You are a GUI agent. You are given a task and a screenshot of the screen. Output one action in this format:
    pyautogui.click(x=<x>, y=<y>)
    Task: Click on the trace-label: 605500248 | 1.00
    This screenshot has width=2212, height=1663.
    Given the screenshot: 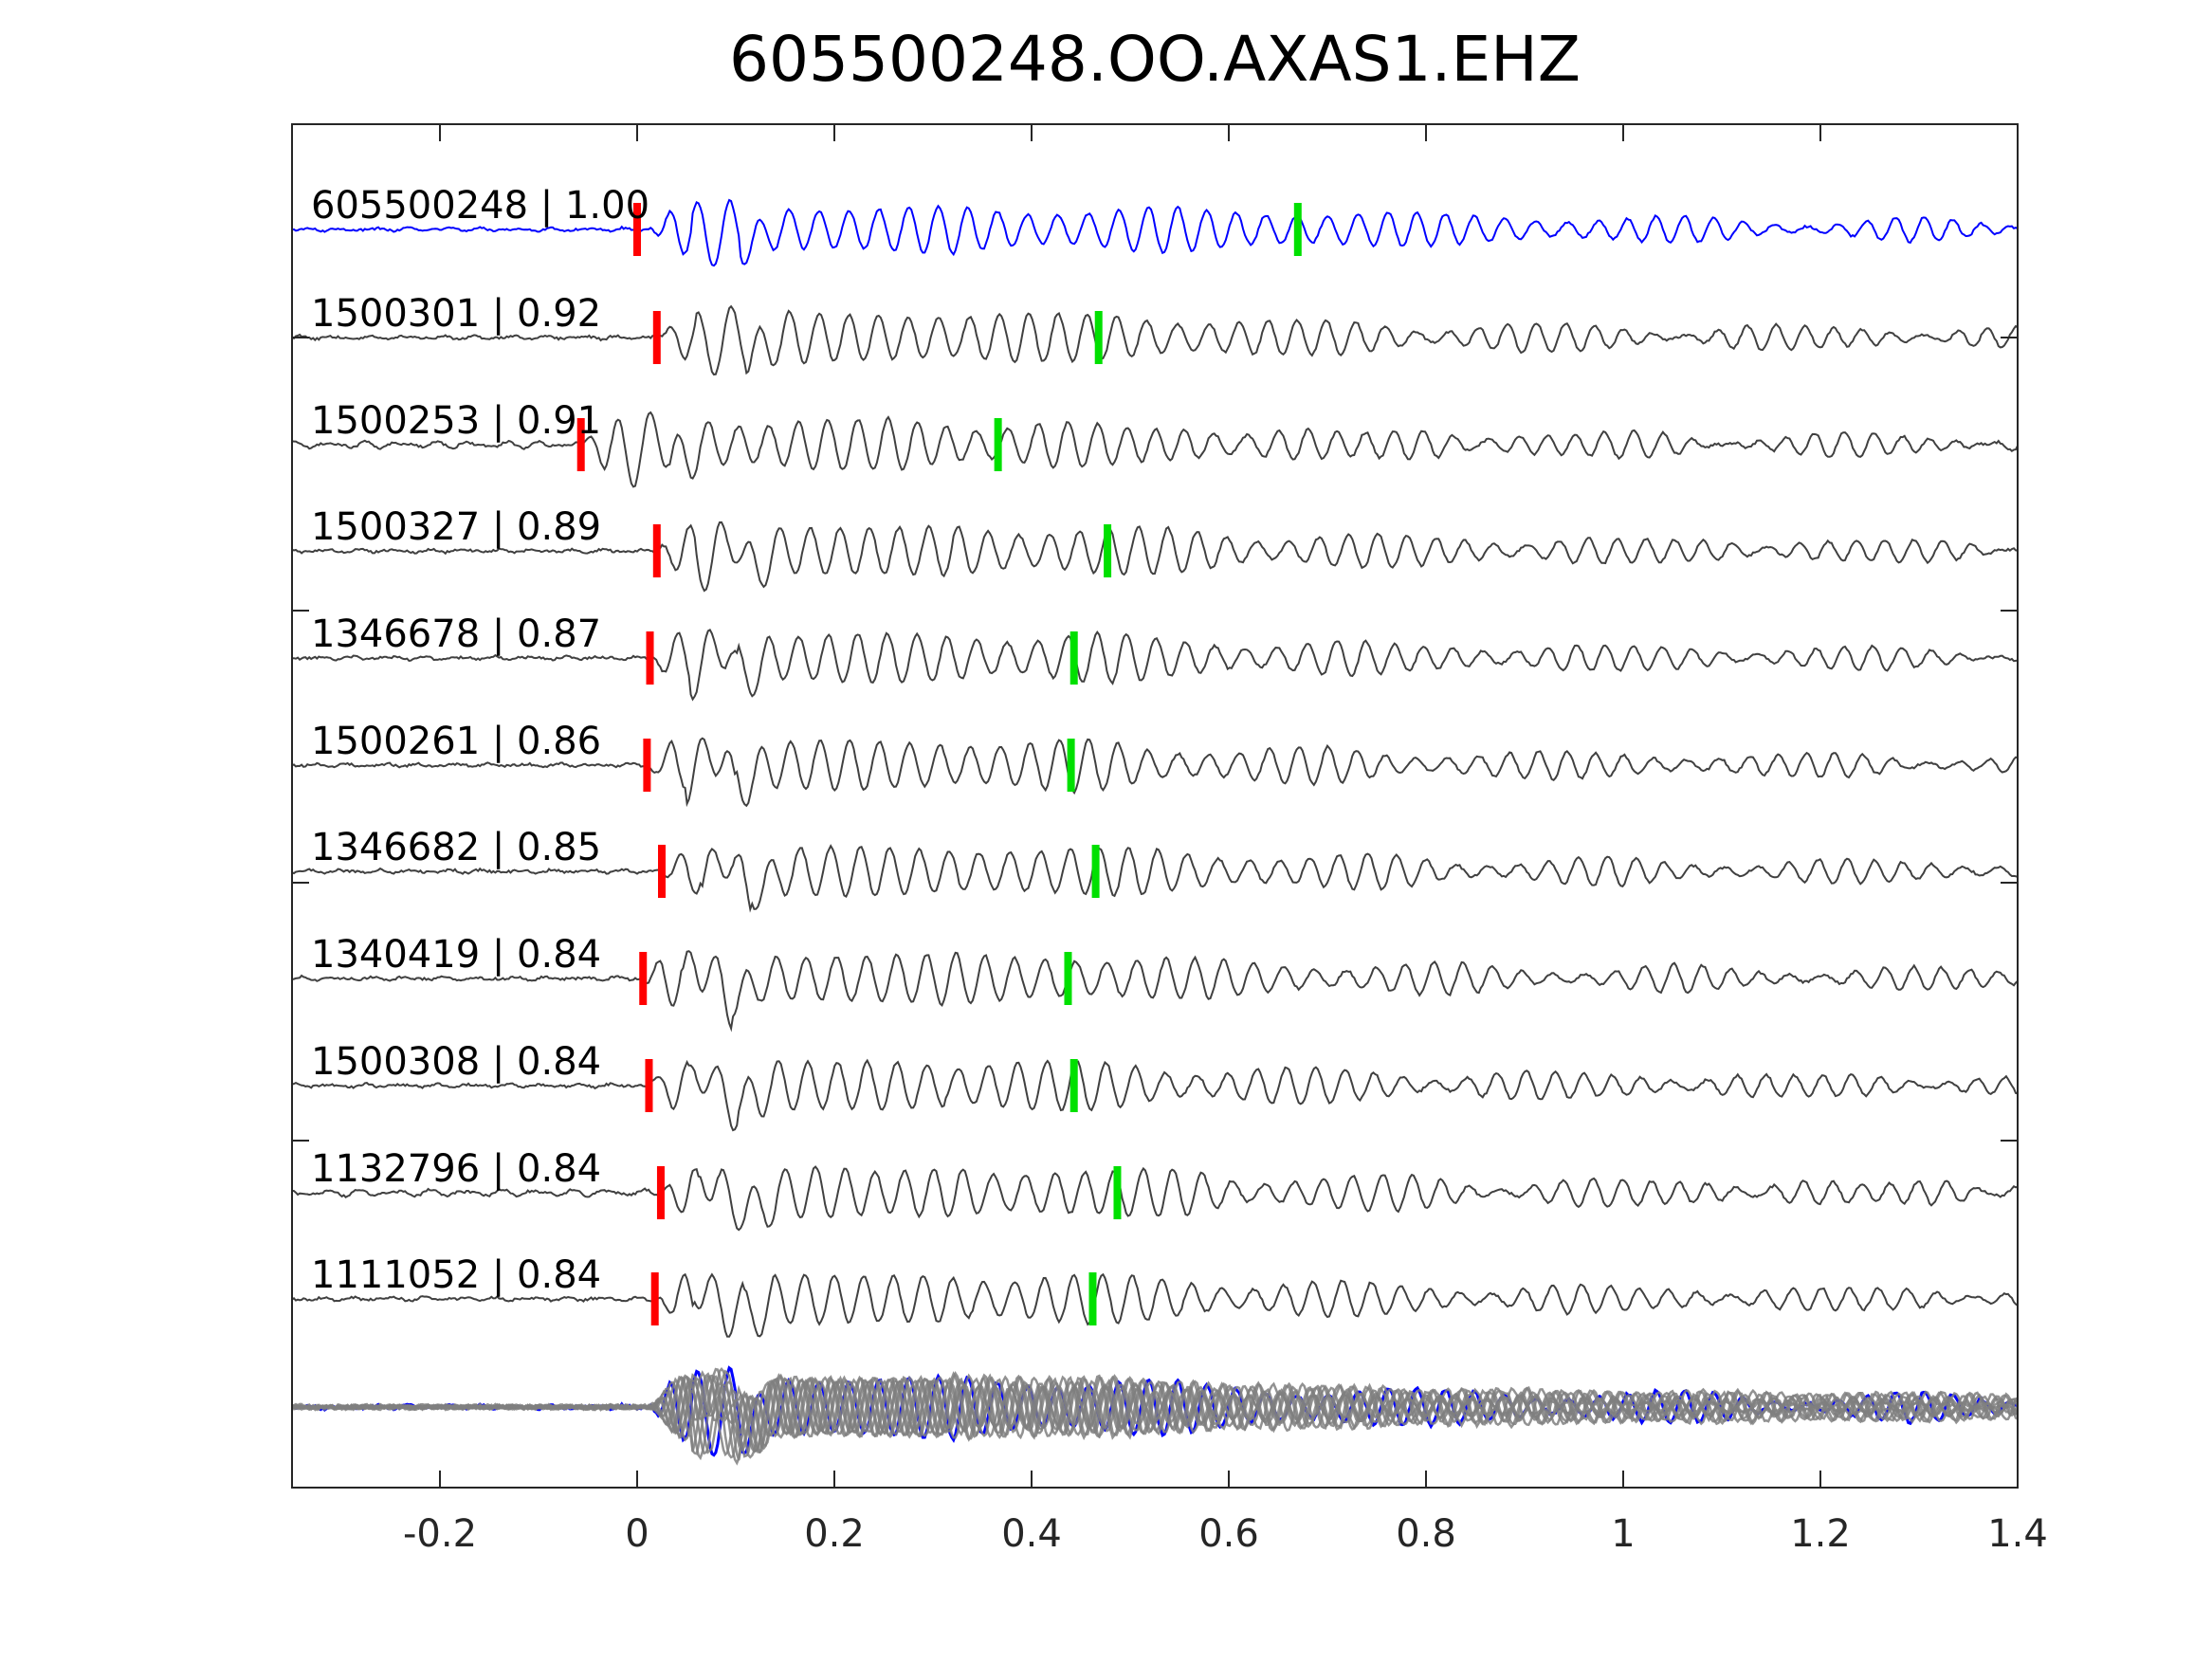 What is the action you would take?
    pyautogui.click(x=480, y=206)
    